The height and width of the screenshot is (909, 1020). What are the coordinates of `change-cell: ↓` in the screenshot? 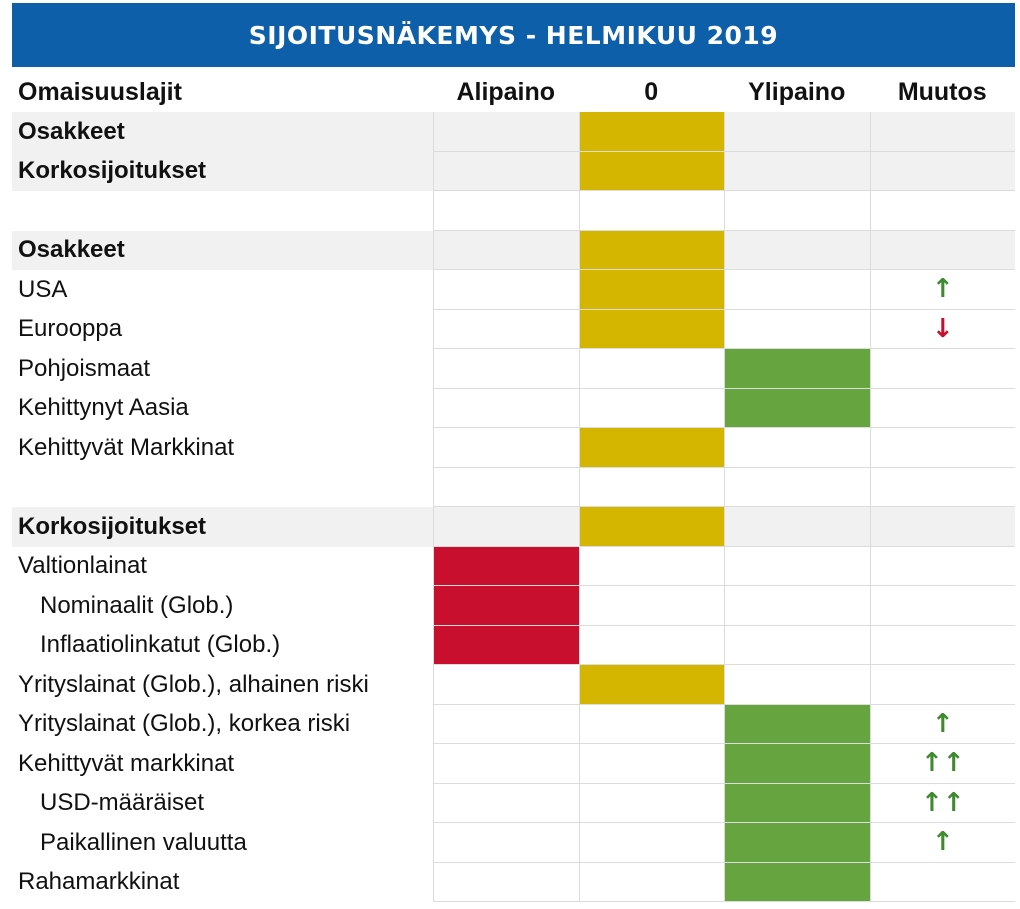 It's located at (942, 329).